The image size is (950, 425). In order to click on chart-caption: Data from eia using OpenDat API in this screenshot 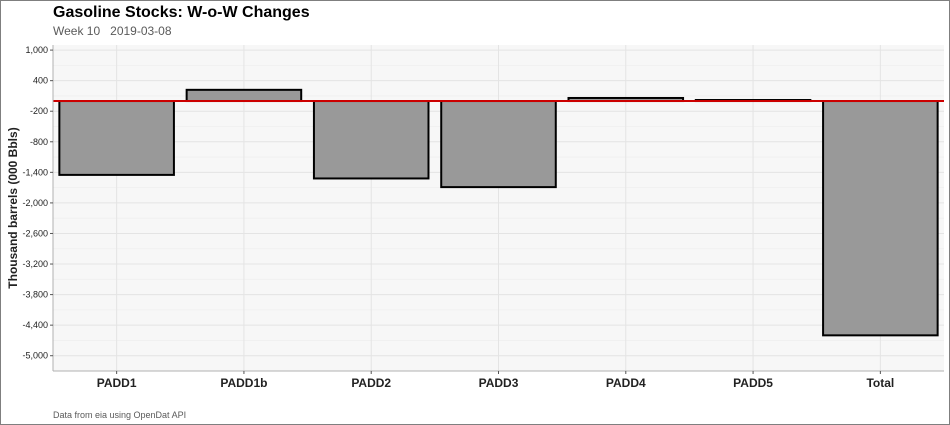, I will do `click(120, 415)`.